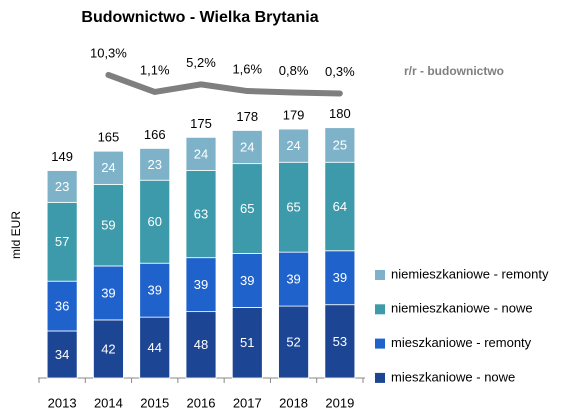  What do you see at coordinates (154, 221) in the screenshot?
I see `segment-label: 60` at bounding box center [154, 221].